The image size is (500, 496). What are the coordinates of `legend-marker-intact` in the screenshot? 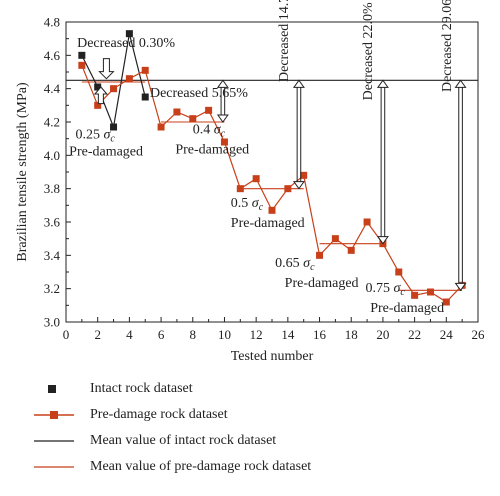 It's located at (52, 389).